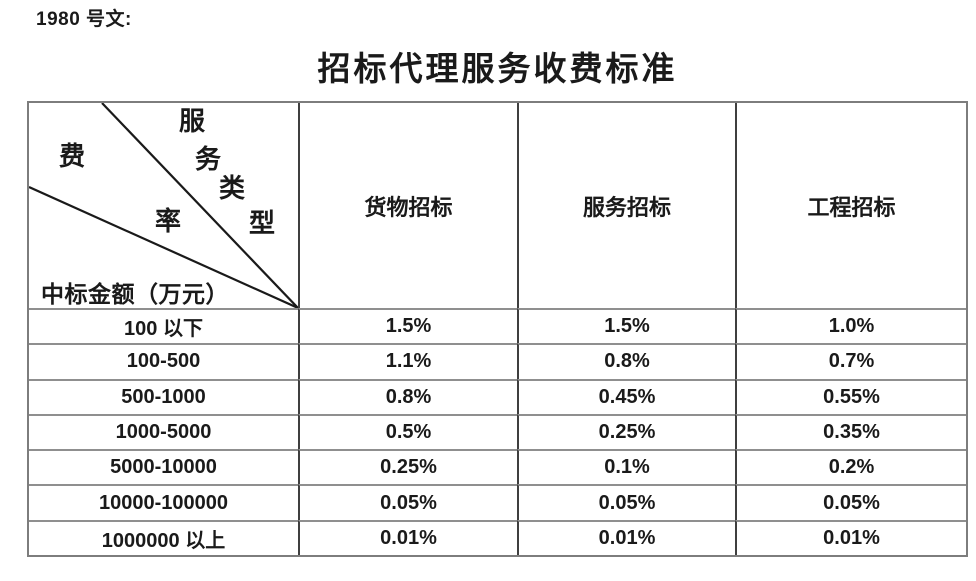 This screenshot has height=581, width=976. Describe the element at coordinates (626, 205) in the screenshot. I see `column-header-service-bidding: 服务招标` at that location.